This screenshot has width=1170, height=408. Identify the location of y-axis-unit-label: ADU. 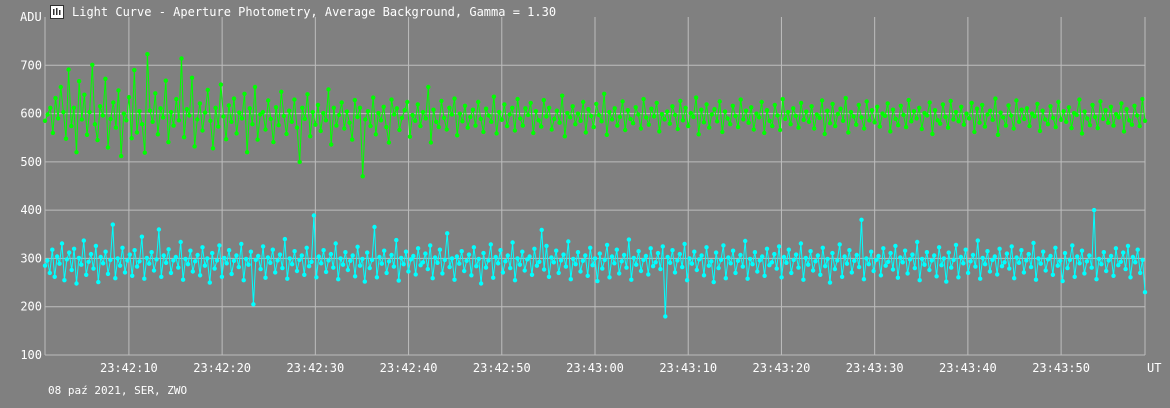
(31, 17).